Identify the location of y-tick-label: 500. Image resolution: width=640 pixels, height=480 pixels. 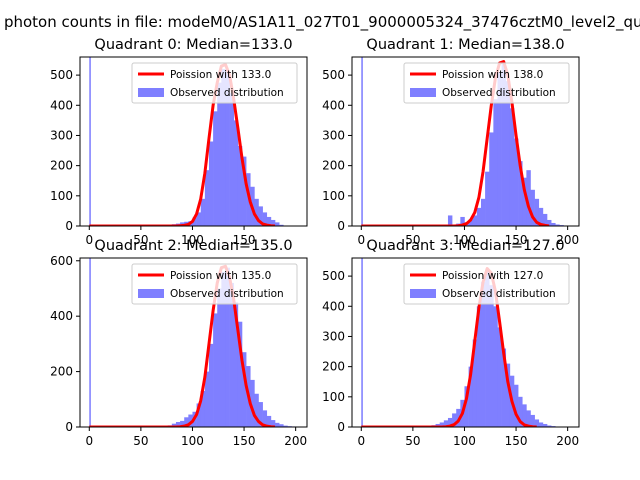
(61, 75).